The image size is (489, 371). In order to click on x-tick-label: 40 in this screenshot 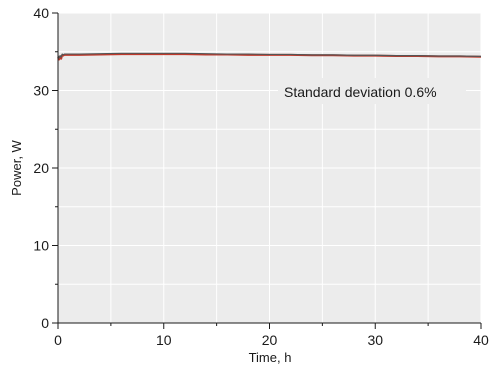, I will do `click(481, 340)`.